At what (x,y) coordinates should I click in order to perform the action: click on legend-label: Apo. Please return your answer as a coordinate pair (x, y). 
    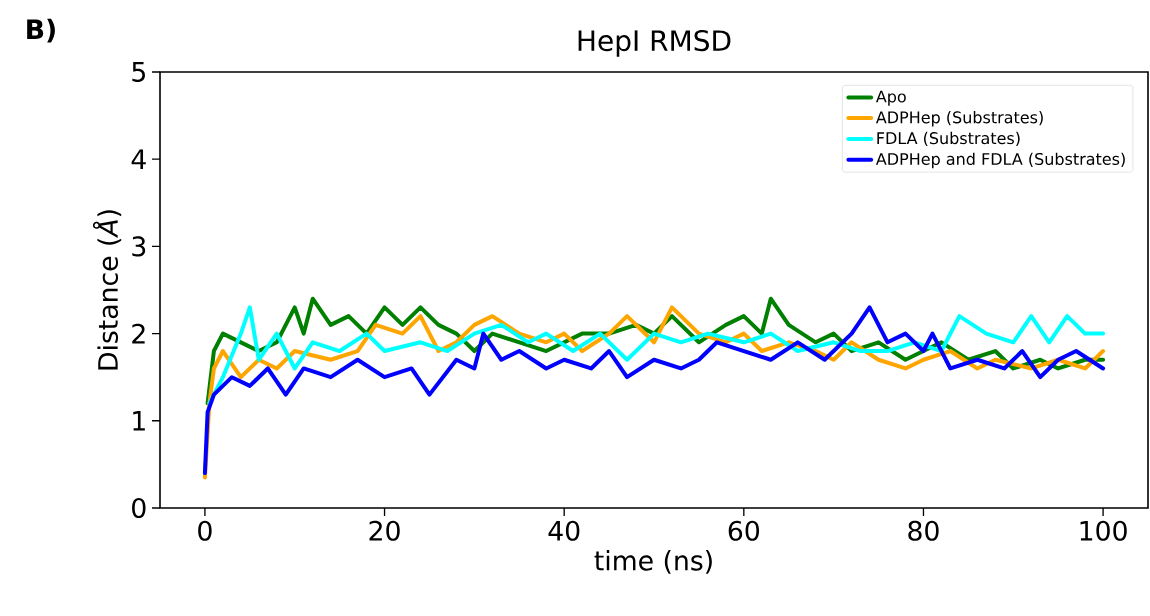
    Looking at the image, I should click on (890, 98).